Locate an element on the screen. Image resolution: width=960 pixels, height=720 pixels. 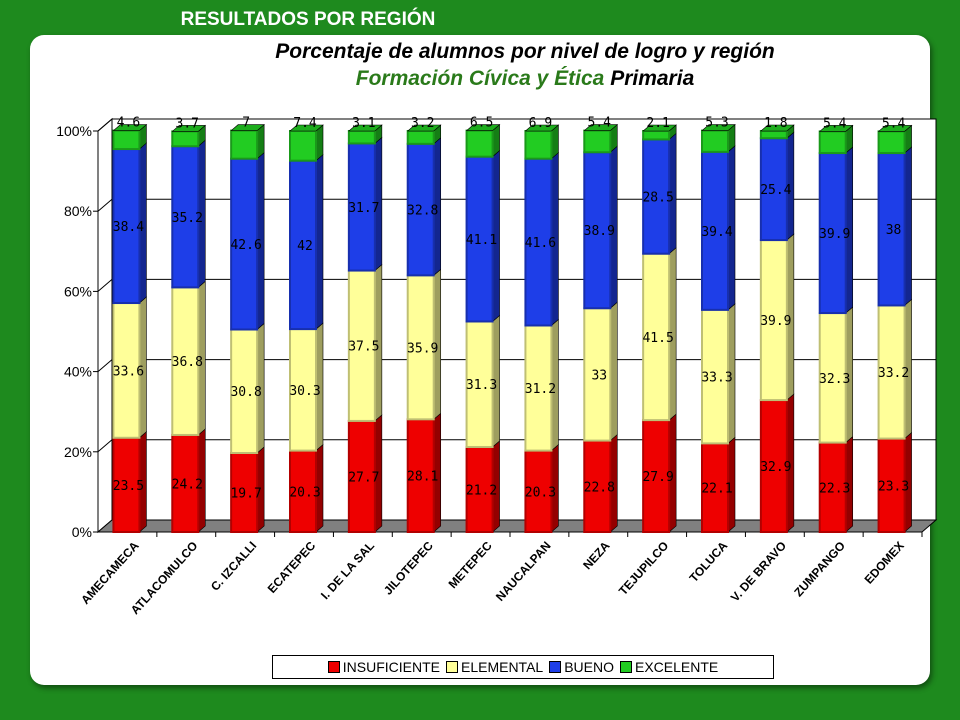
x-tick-label: TOLUCA is located at coordinates (709, 561).